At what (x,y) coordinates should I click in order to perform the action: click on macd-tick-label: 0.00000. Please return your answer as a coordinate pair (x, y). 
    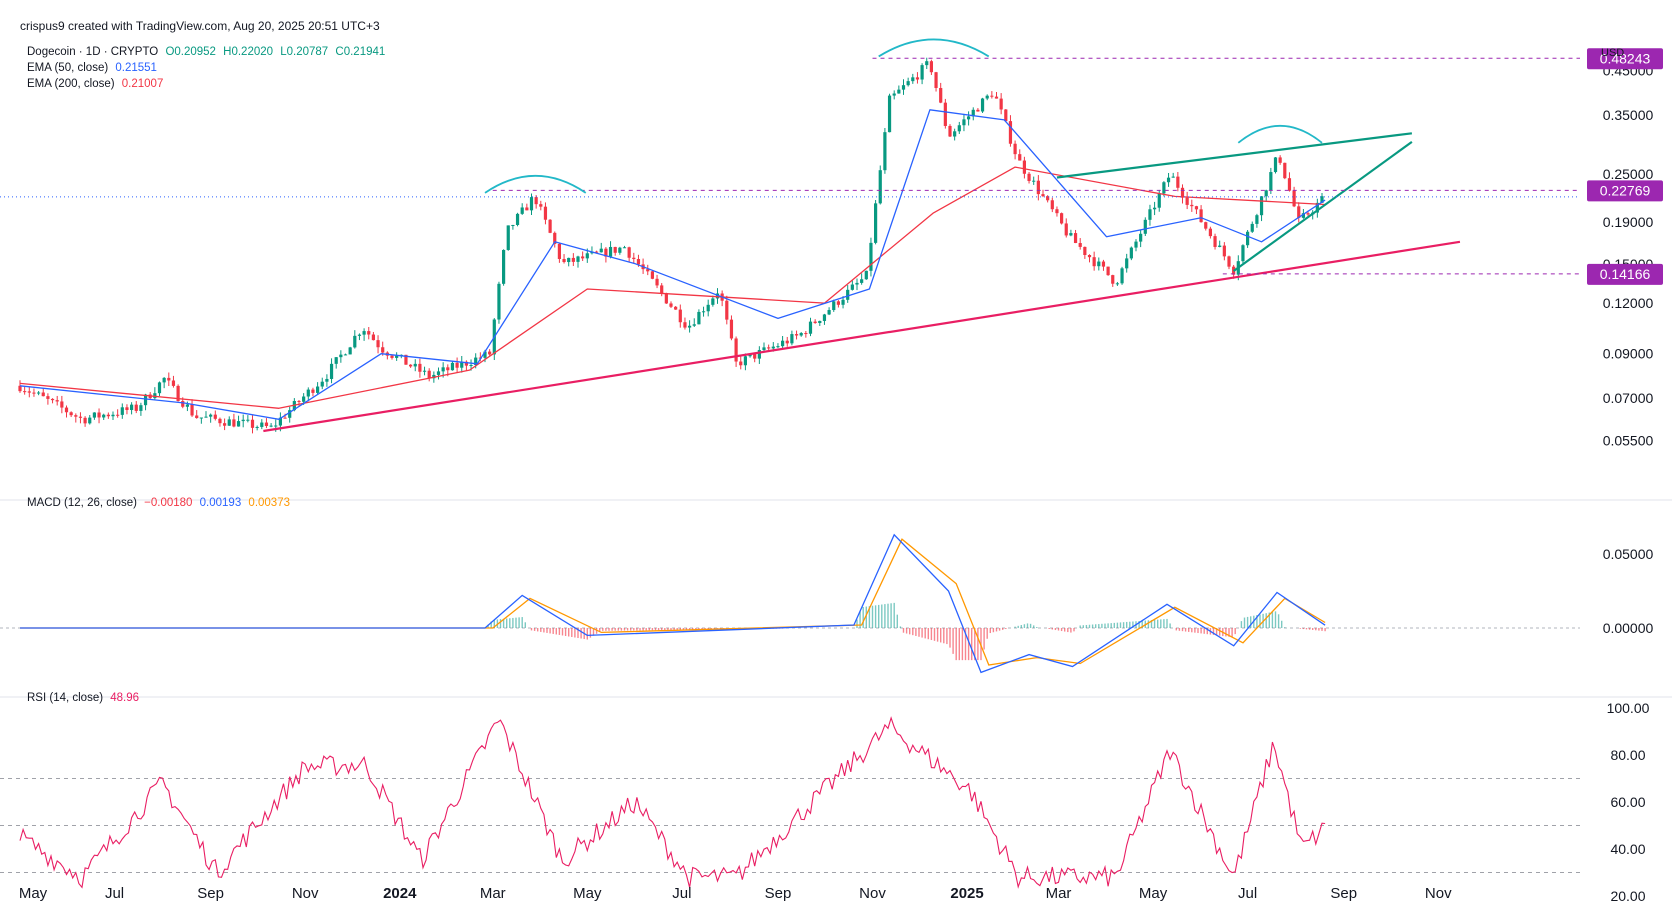
    Looking at the image, I should click on (1628, 628).